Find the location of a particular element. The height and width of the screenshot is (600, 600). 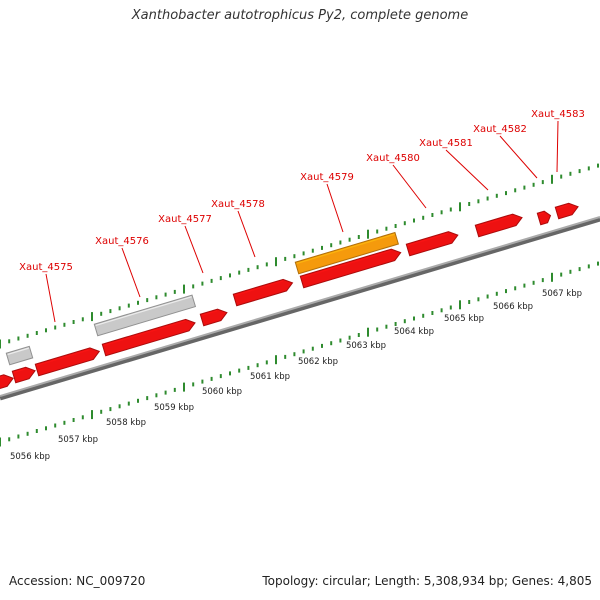

gene-label: Xaut_4580 is located at coordinates (393, 158).